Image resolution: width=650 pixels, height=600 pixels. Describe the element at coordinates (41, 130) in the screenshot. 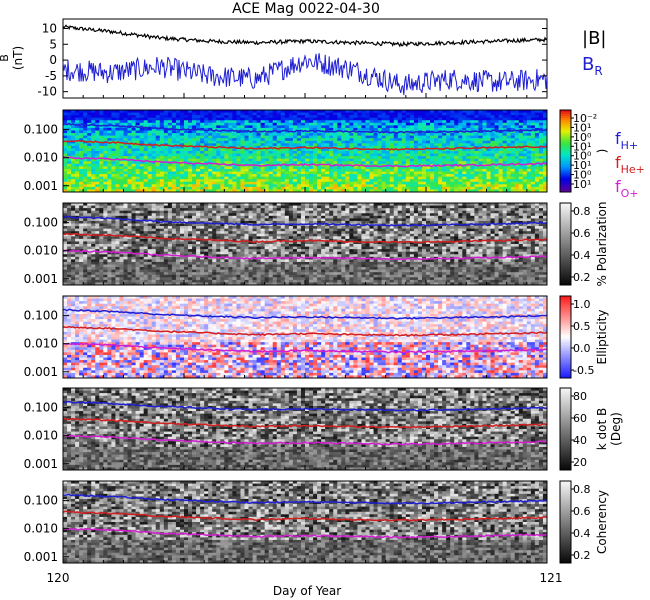

I see `ytick-label: 0.100` at that location.